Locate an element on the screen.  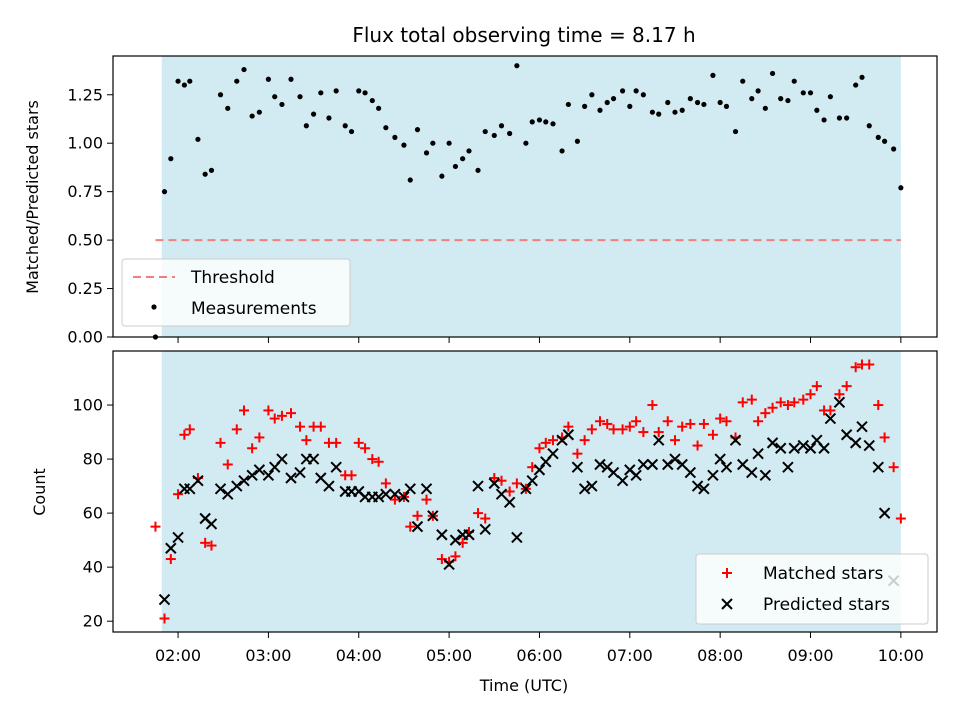
bottom-y-tick-label: 100 is located at coordinates (87, 405).